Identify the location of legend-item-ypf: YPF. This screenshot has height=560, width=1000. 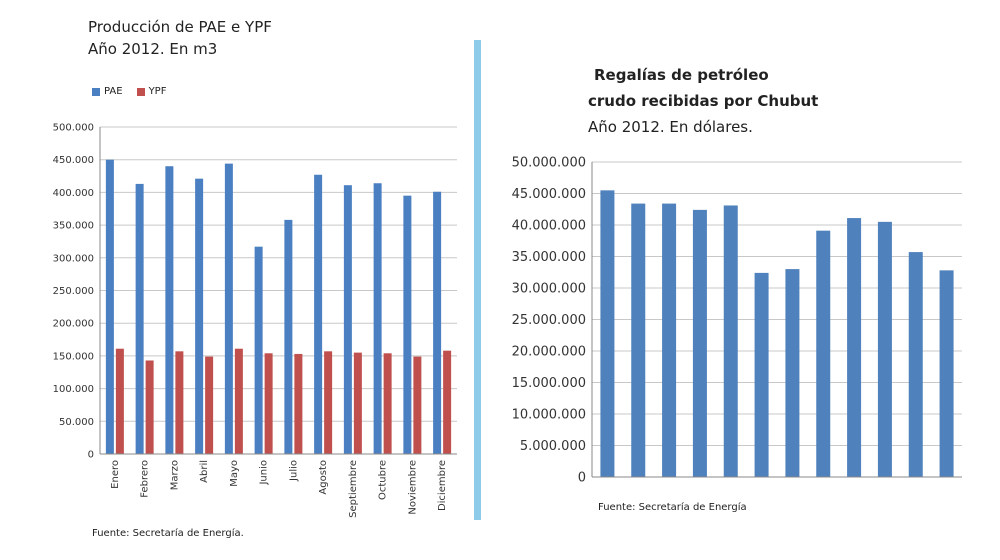
(151, 91).